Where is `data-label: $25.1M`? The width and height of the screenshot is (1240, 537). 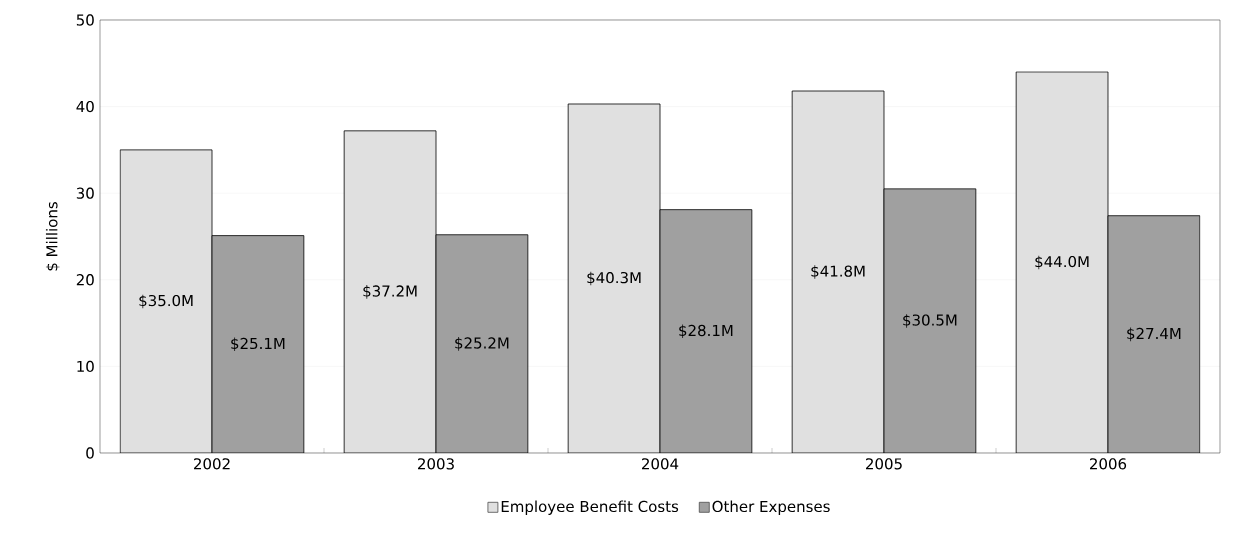
data-label: $25.1M is located at coordinates (258, 344).